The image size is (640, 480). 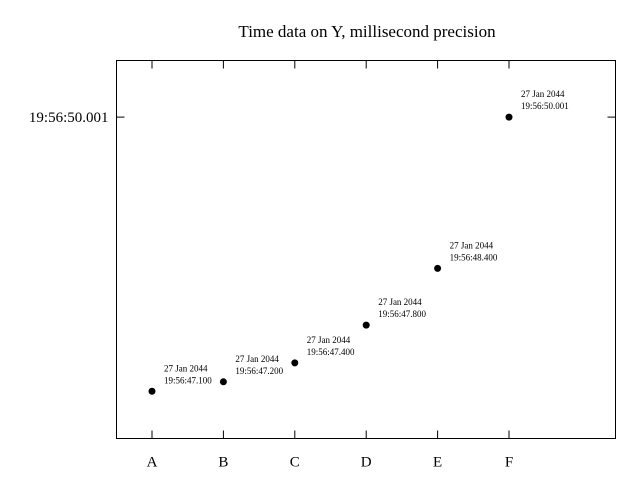 I want to click on point-label: 27 Jan 2044 19:56:47.800, so click(x=402, y=308).